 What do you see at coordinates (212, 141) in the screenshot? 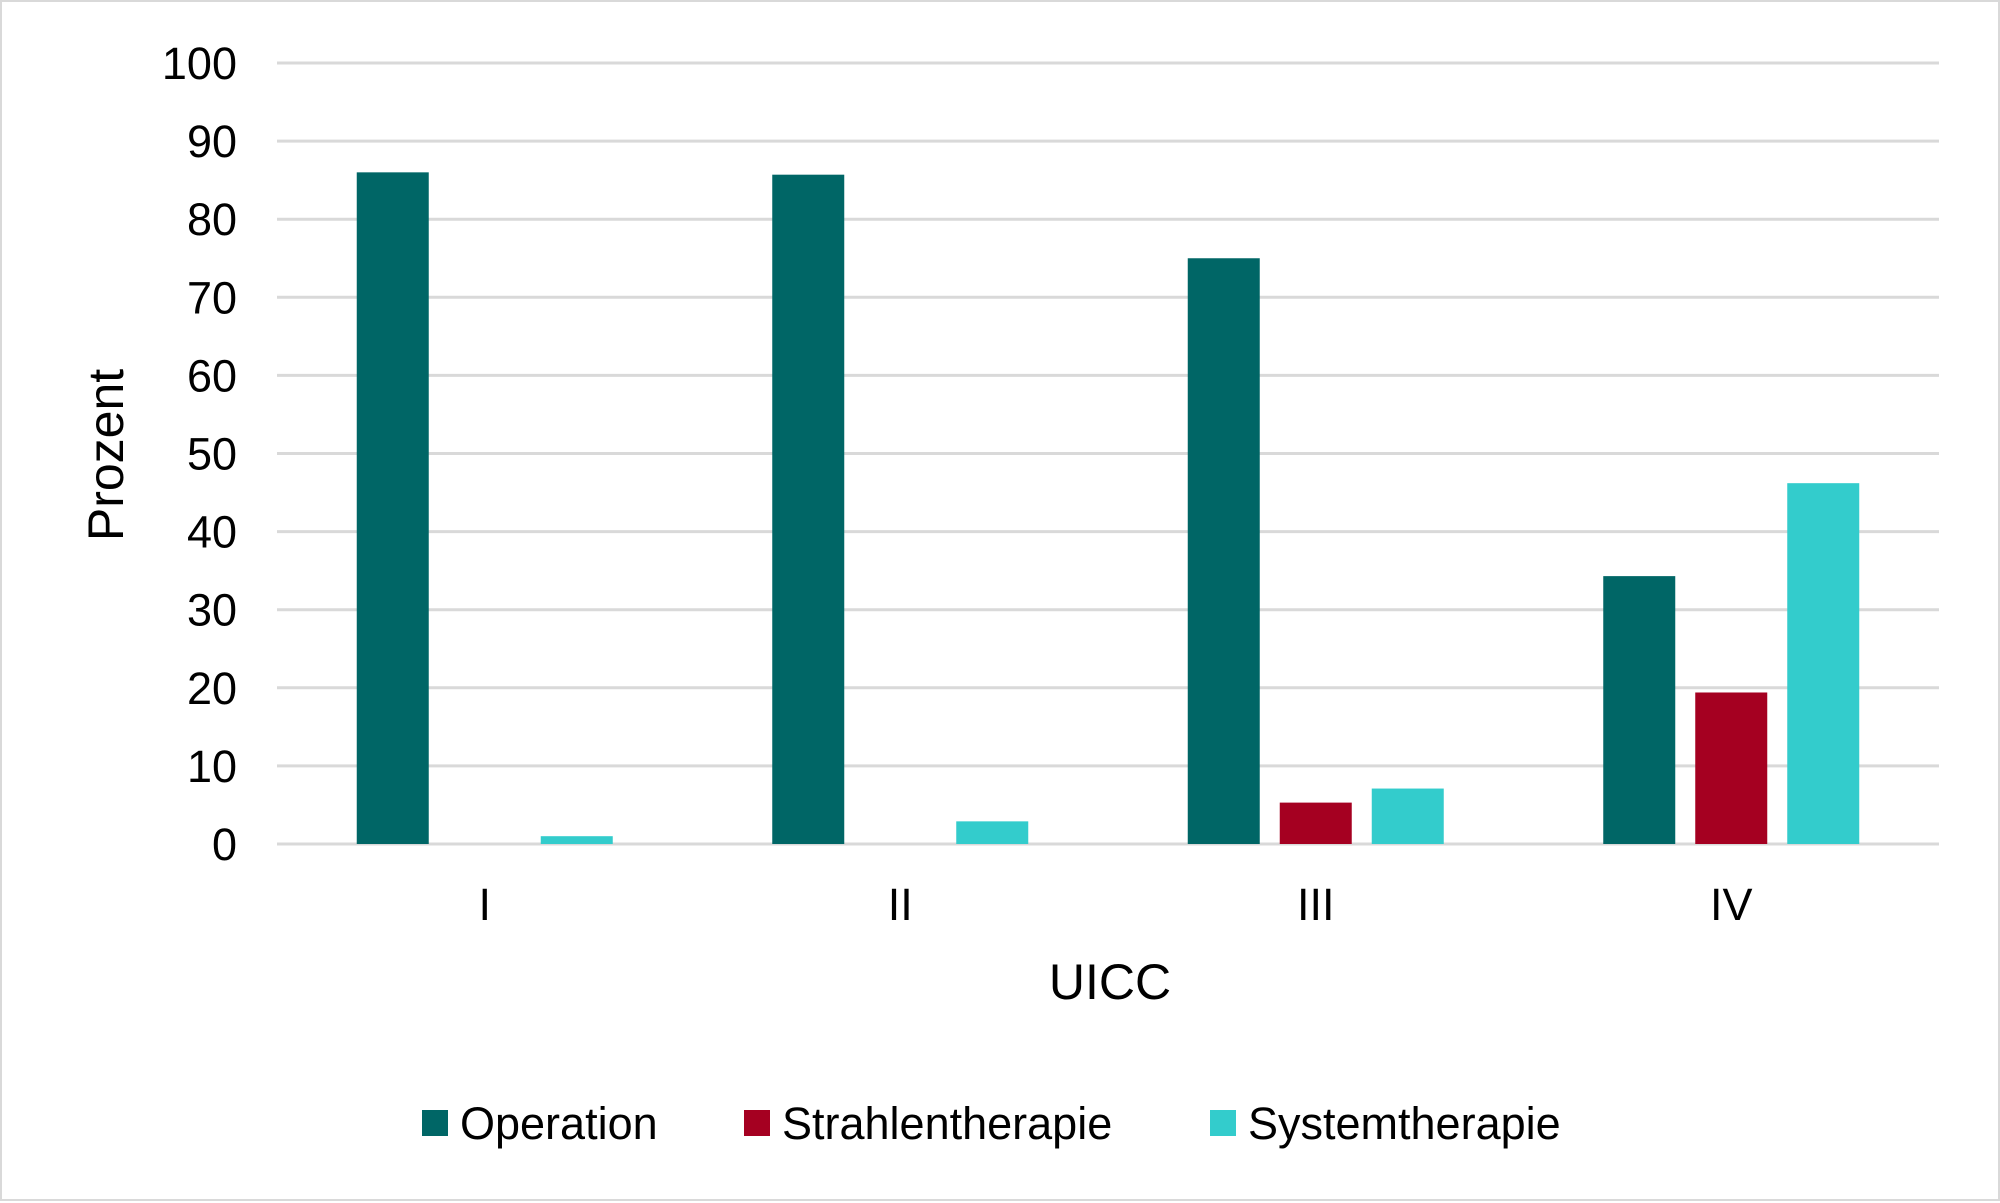
I see `y-tick-label: 90` at bounding box center [212, 141].